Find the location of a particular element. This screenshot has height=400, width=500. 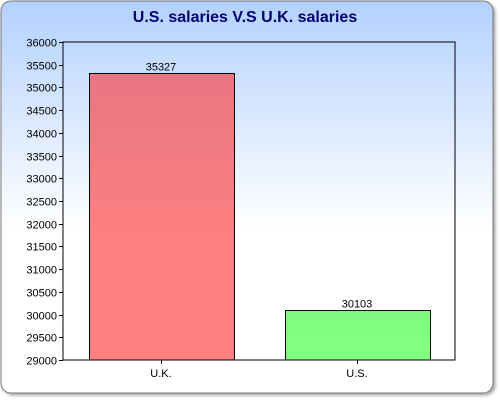

y-tick-label: 30500 is located at coordinates (41, 294).